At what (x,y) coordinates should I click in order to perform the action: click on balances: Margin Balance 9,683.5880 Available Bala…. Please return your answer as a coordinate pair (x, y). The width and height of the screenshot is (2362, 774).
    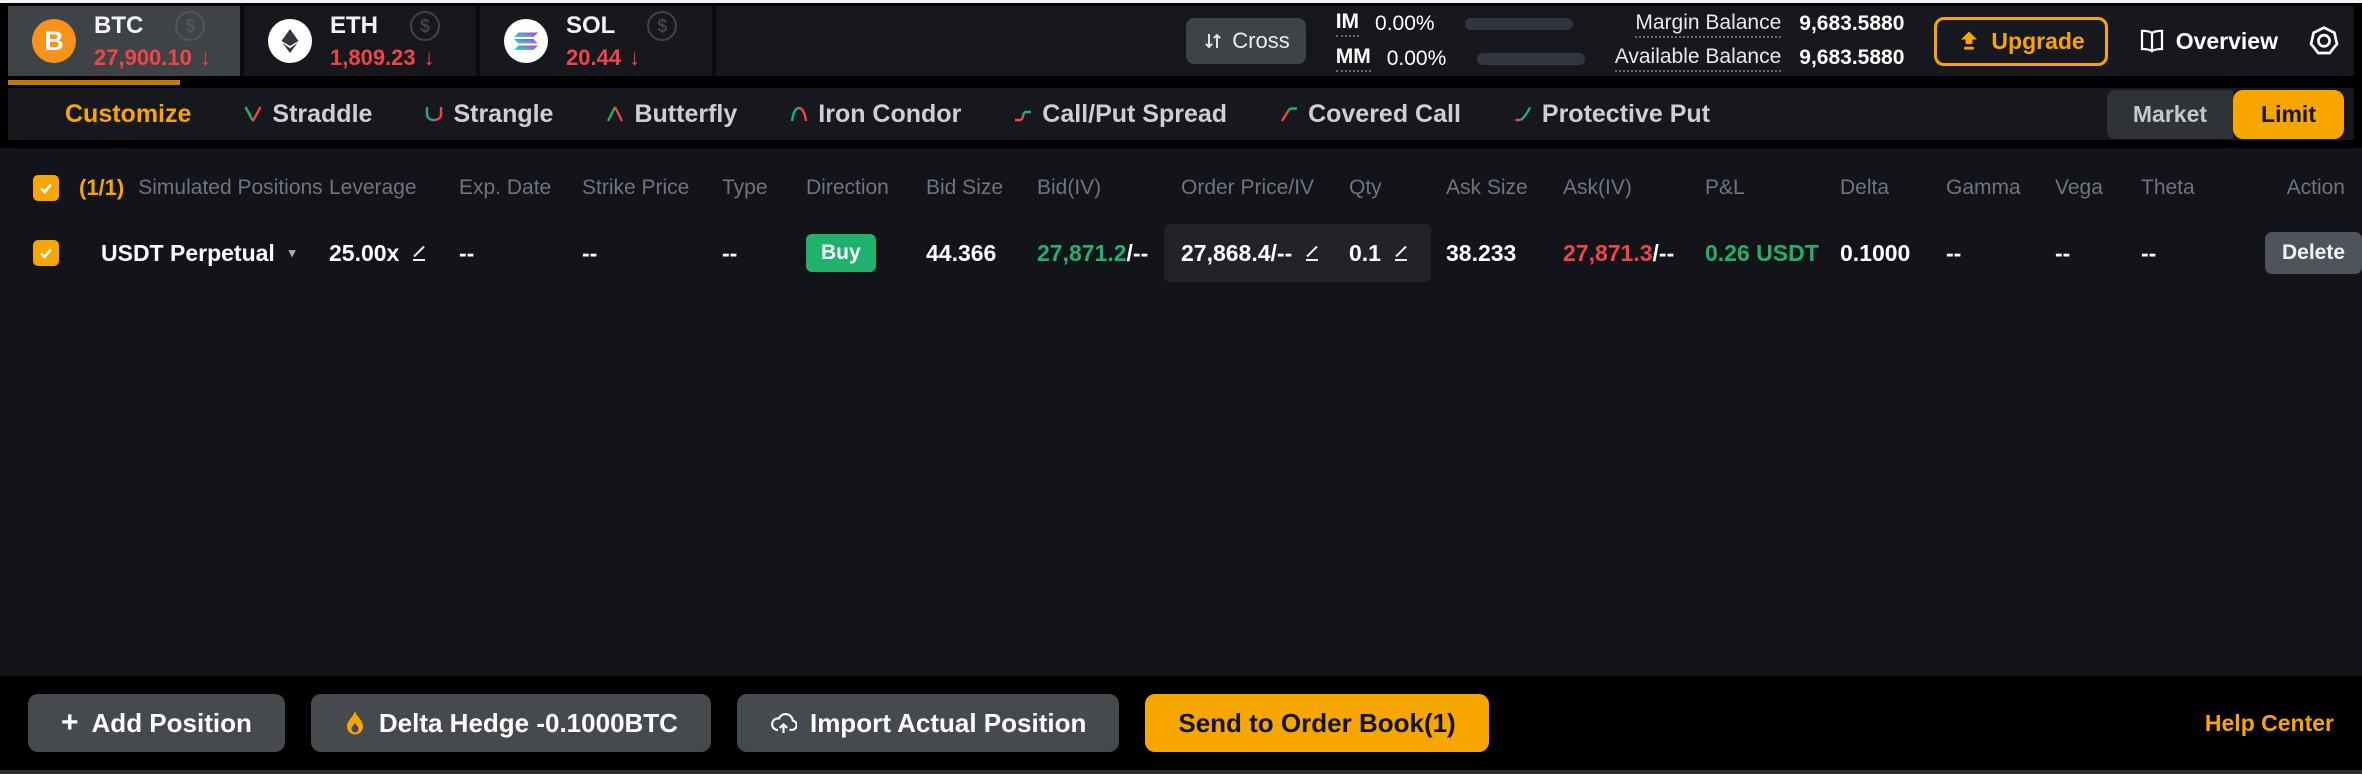
    Looking at the image, I should click on (1759, 41).